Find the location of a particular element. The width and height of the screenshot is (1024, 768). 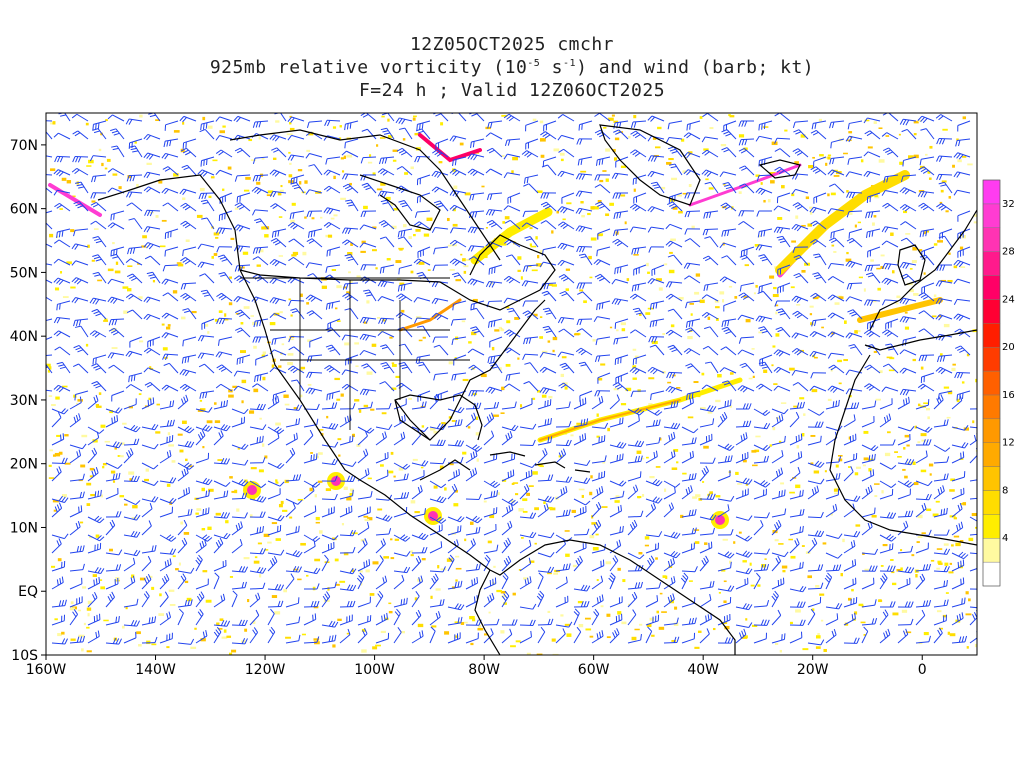

lon-tick-label: 120W is located at coordinates (265, 670).